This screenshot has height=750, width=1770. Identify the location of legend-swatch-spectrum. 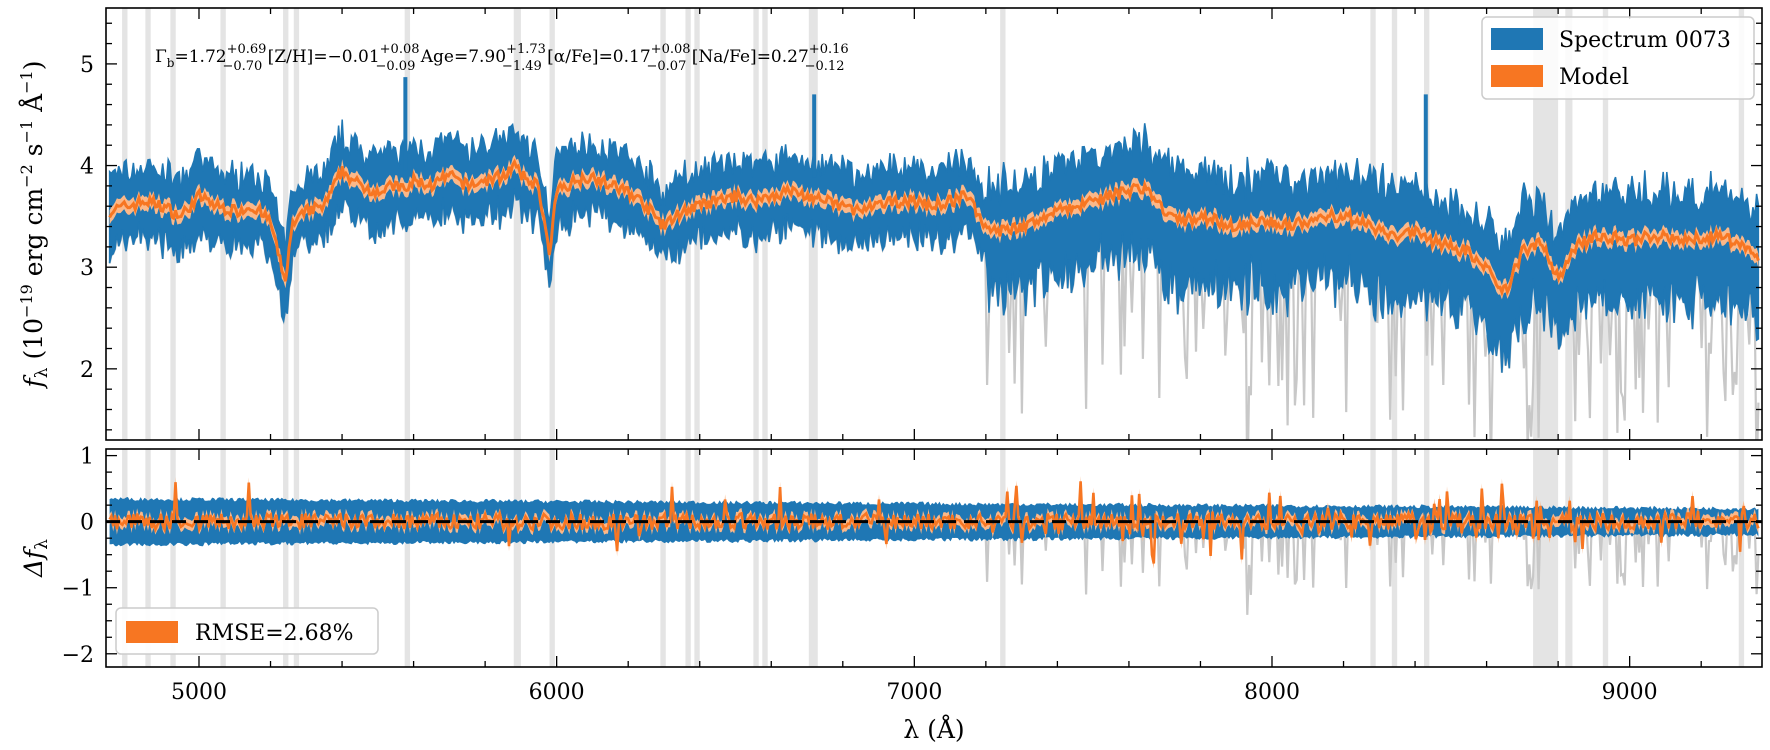
(1517, 39).